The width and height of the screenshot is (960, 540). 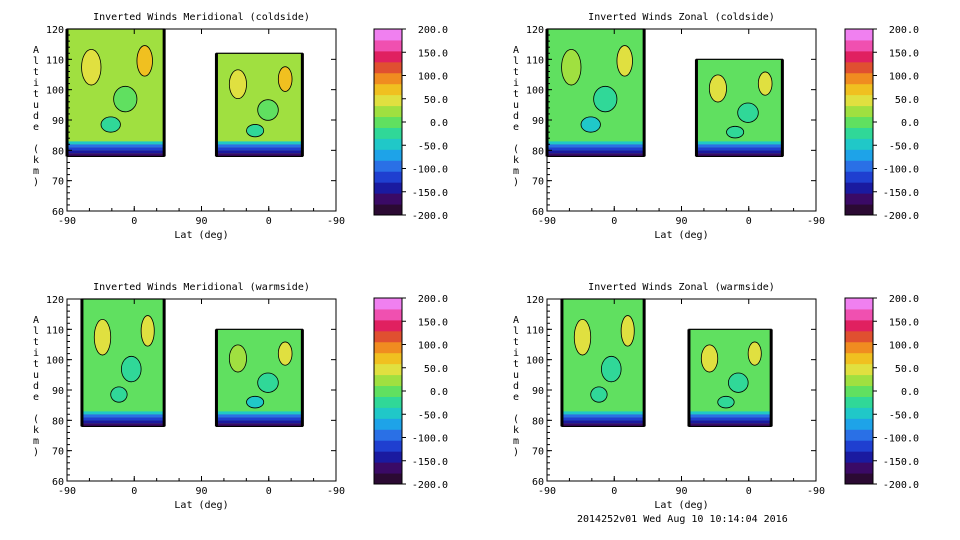 What do you see at coordinates (538, 452) in the screenshot?
I see `y-tick-label: 70` at bounding box center [538, 452].